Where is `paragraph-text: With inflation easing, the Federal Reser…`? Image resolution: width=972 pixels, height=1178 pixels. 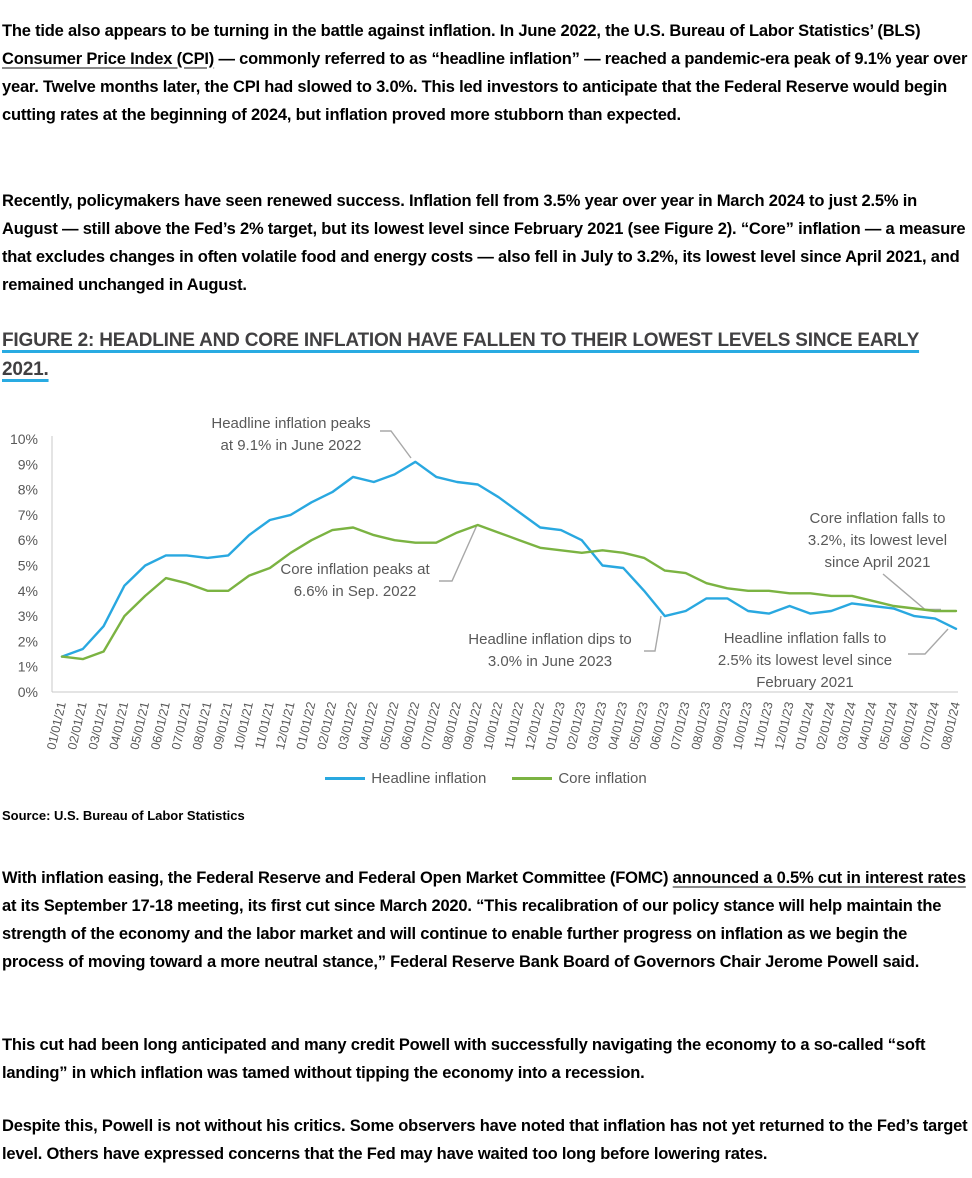 paragraph-text: With inflation easing, the Federal Reser… is located at coordinates (337, 877).